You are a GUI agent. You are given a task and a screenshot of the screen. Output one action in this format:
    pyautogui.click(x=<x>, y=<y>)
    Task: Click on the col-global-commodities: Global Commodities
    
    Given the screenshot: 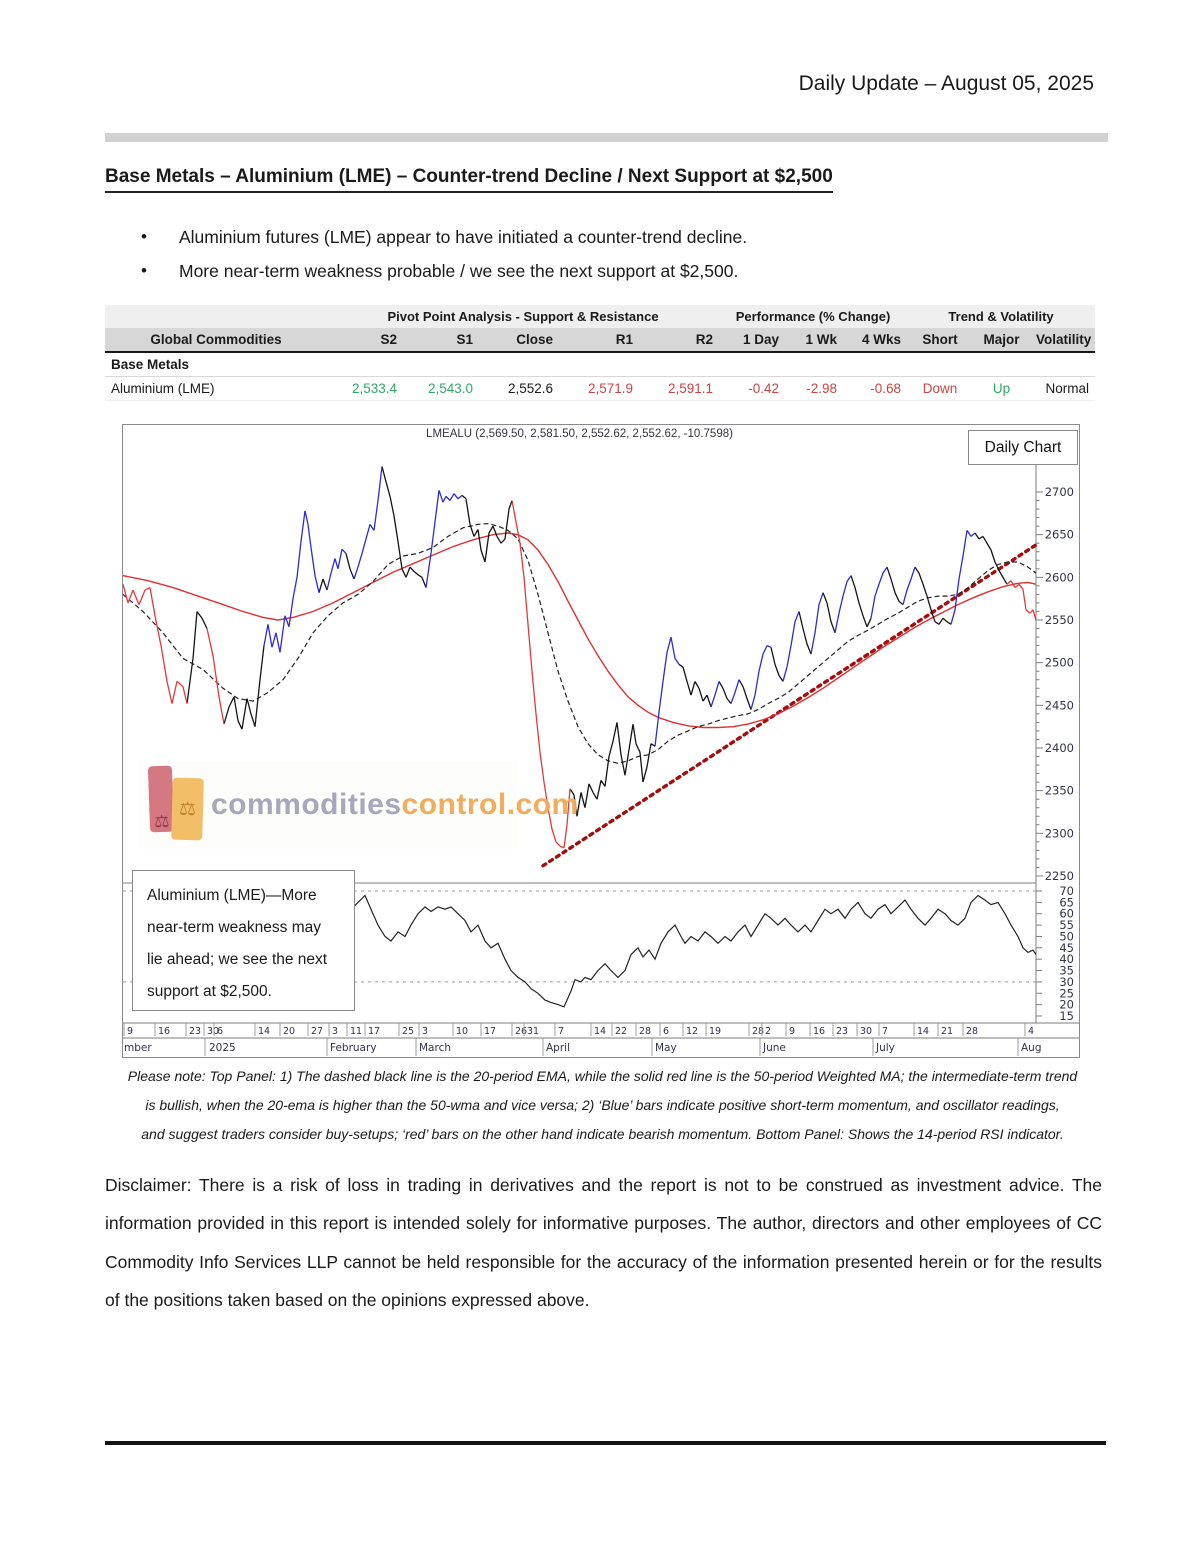 What is the action you would take?
    pyautogui.click(x=216, y=340)
    